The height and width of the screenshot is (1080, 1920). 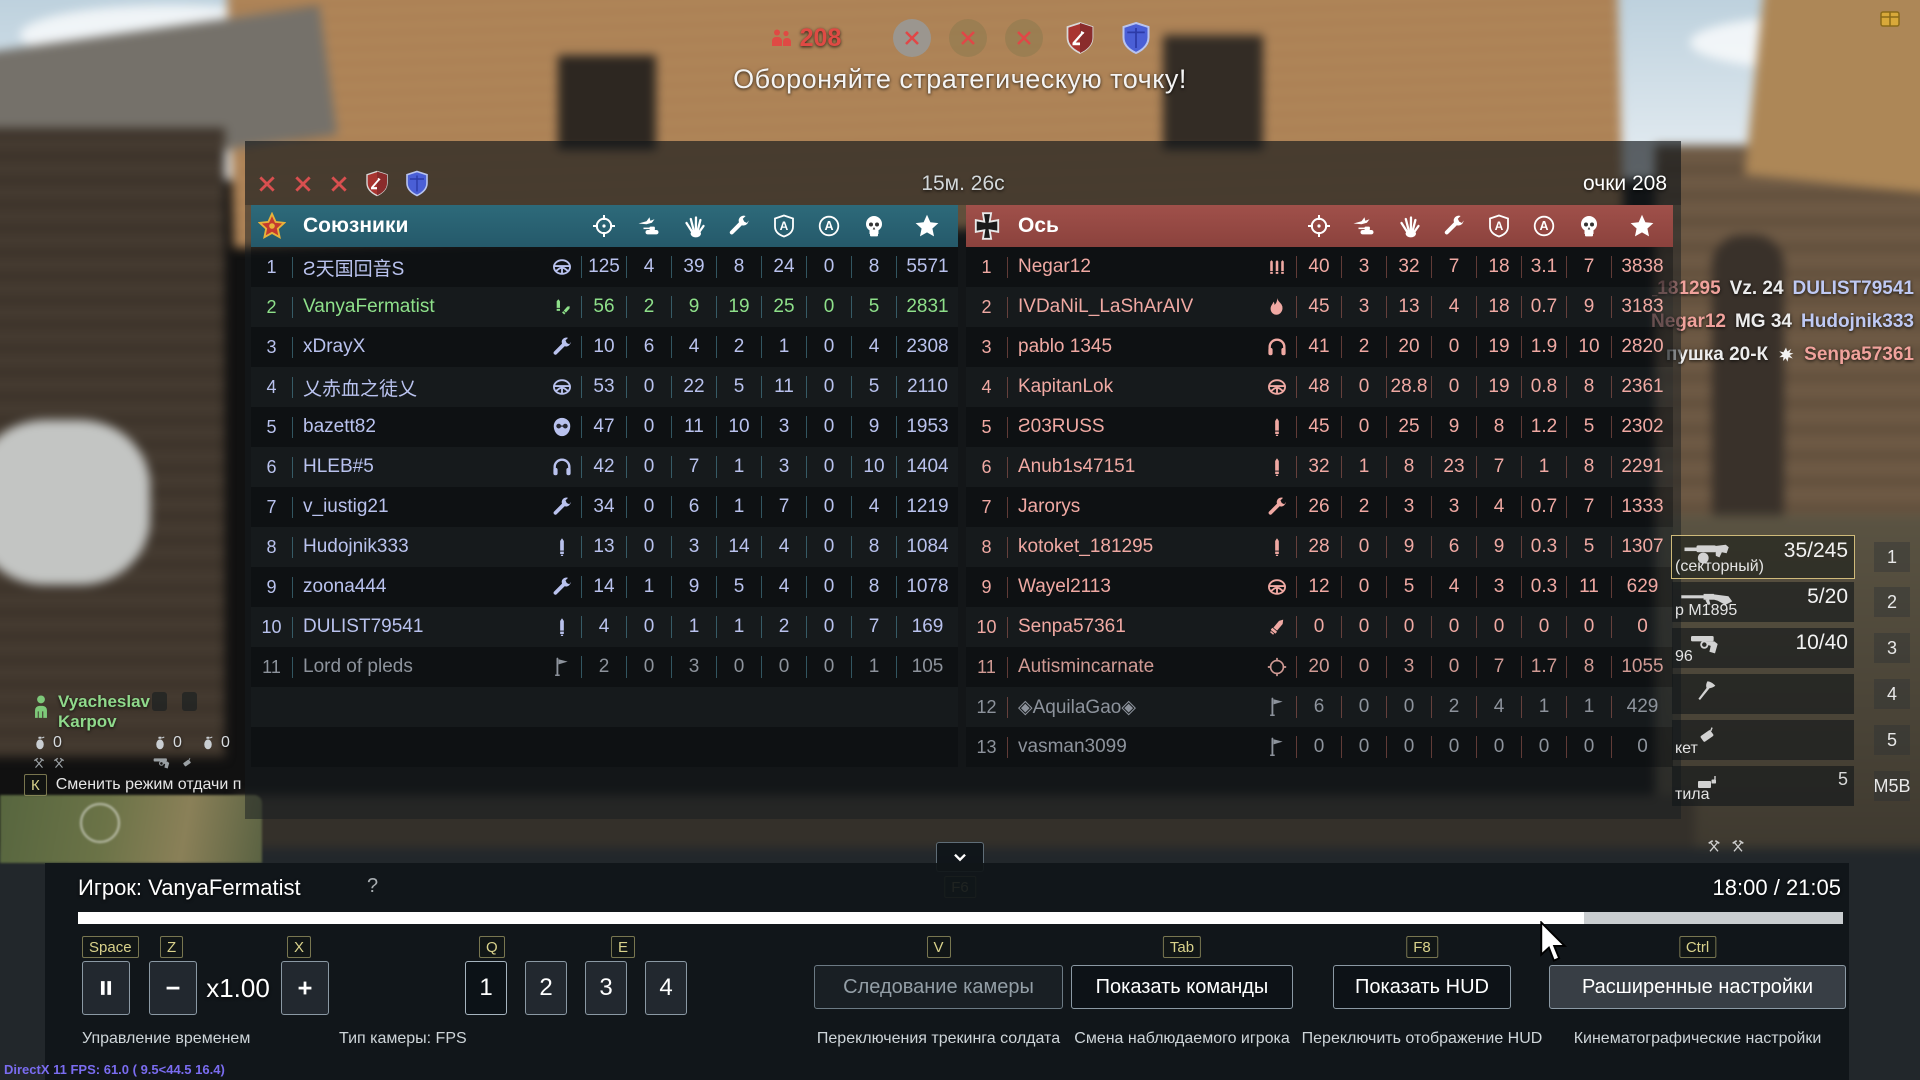 I want to click on caption-time-control: Управление временем, so click(x=166, y=1038).